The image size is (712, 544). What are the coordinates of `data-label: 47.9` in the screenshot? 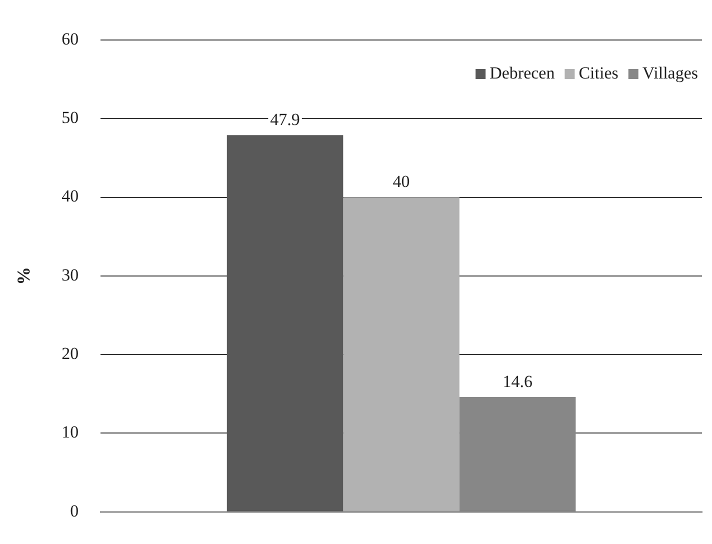 It's located at (285, 120).